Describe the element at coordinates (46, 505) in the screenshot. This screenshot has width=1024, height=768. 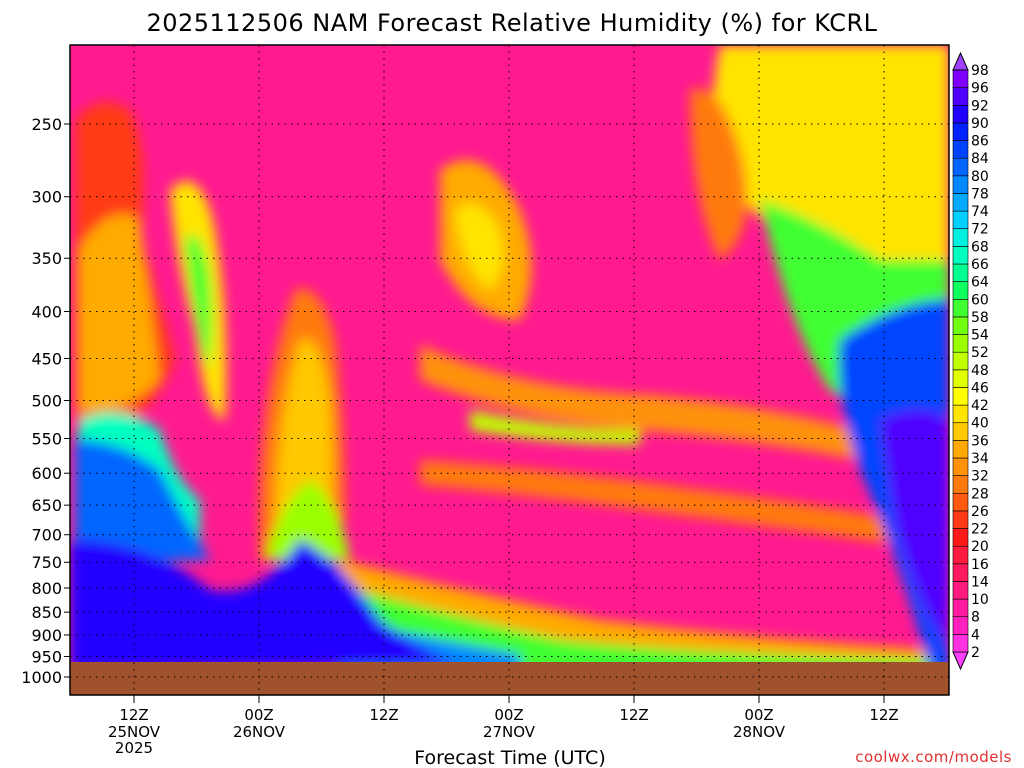
I see `y-tick-label: 650` at that location.